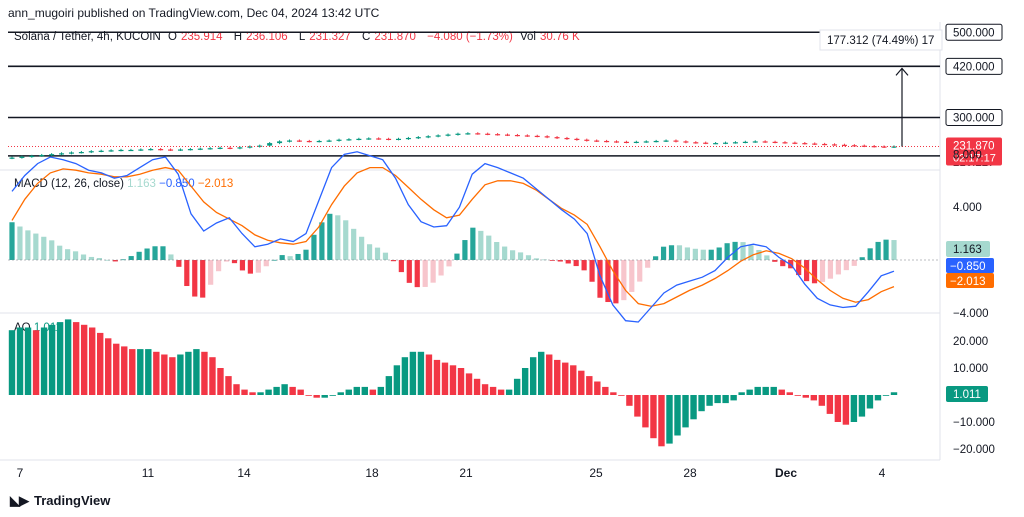 The image size is (1024, 517). I want to click on time-axis-label: Dec, so click(786, 473).